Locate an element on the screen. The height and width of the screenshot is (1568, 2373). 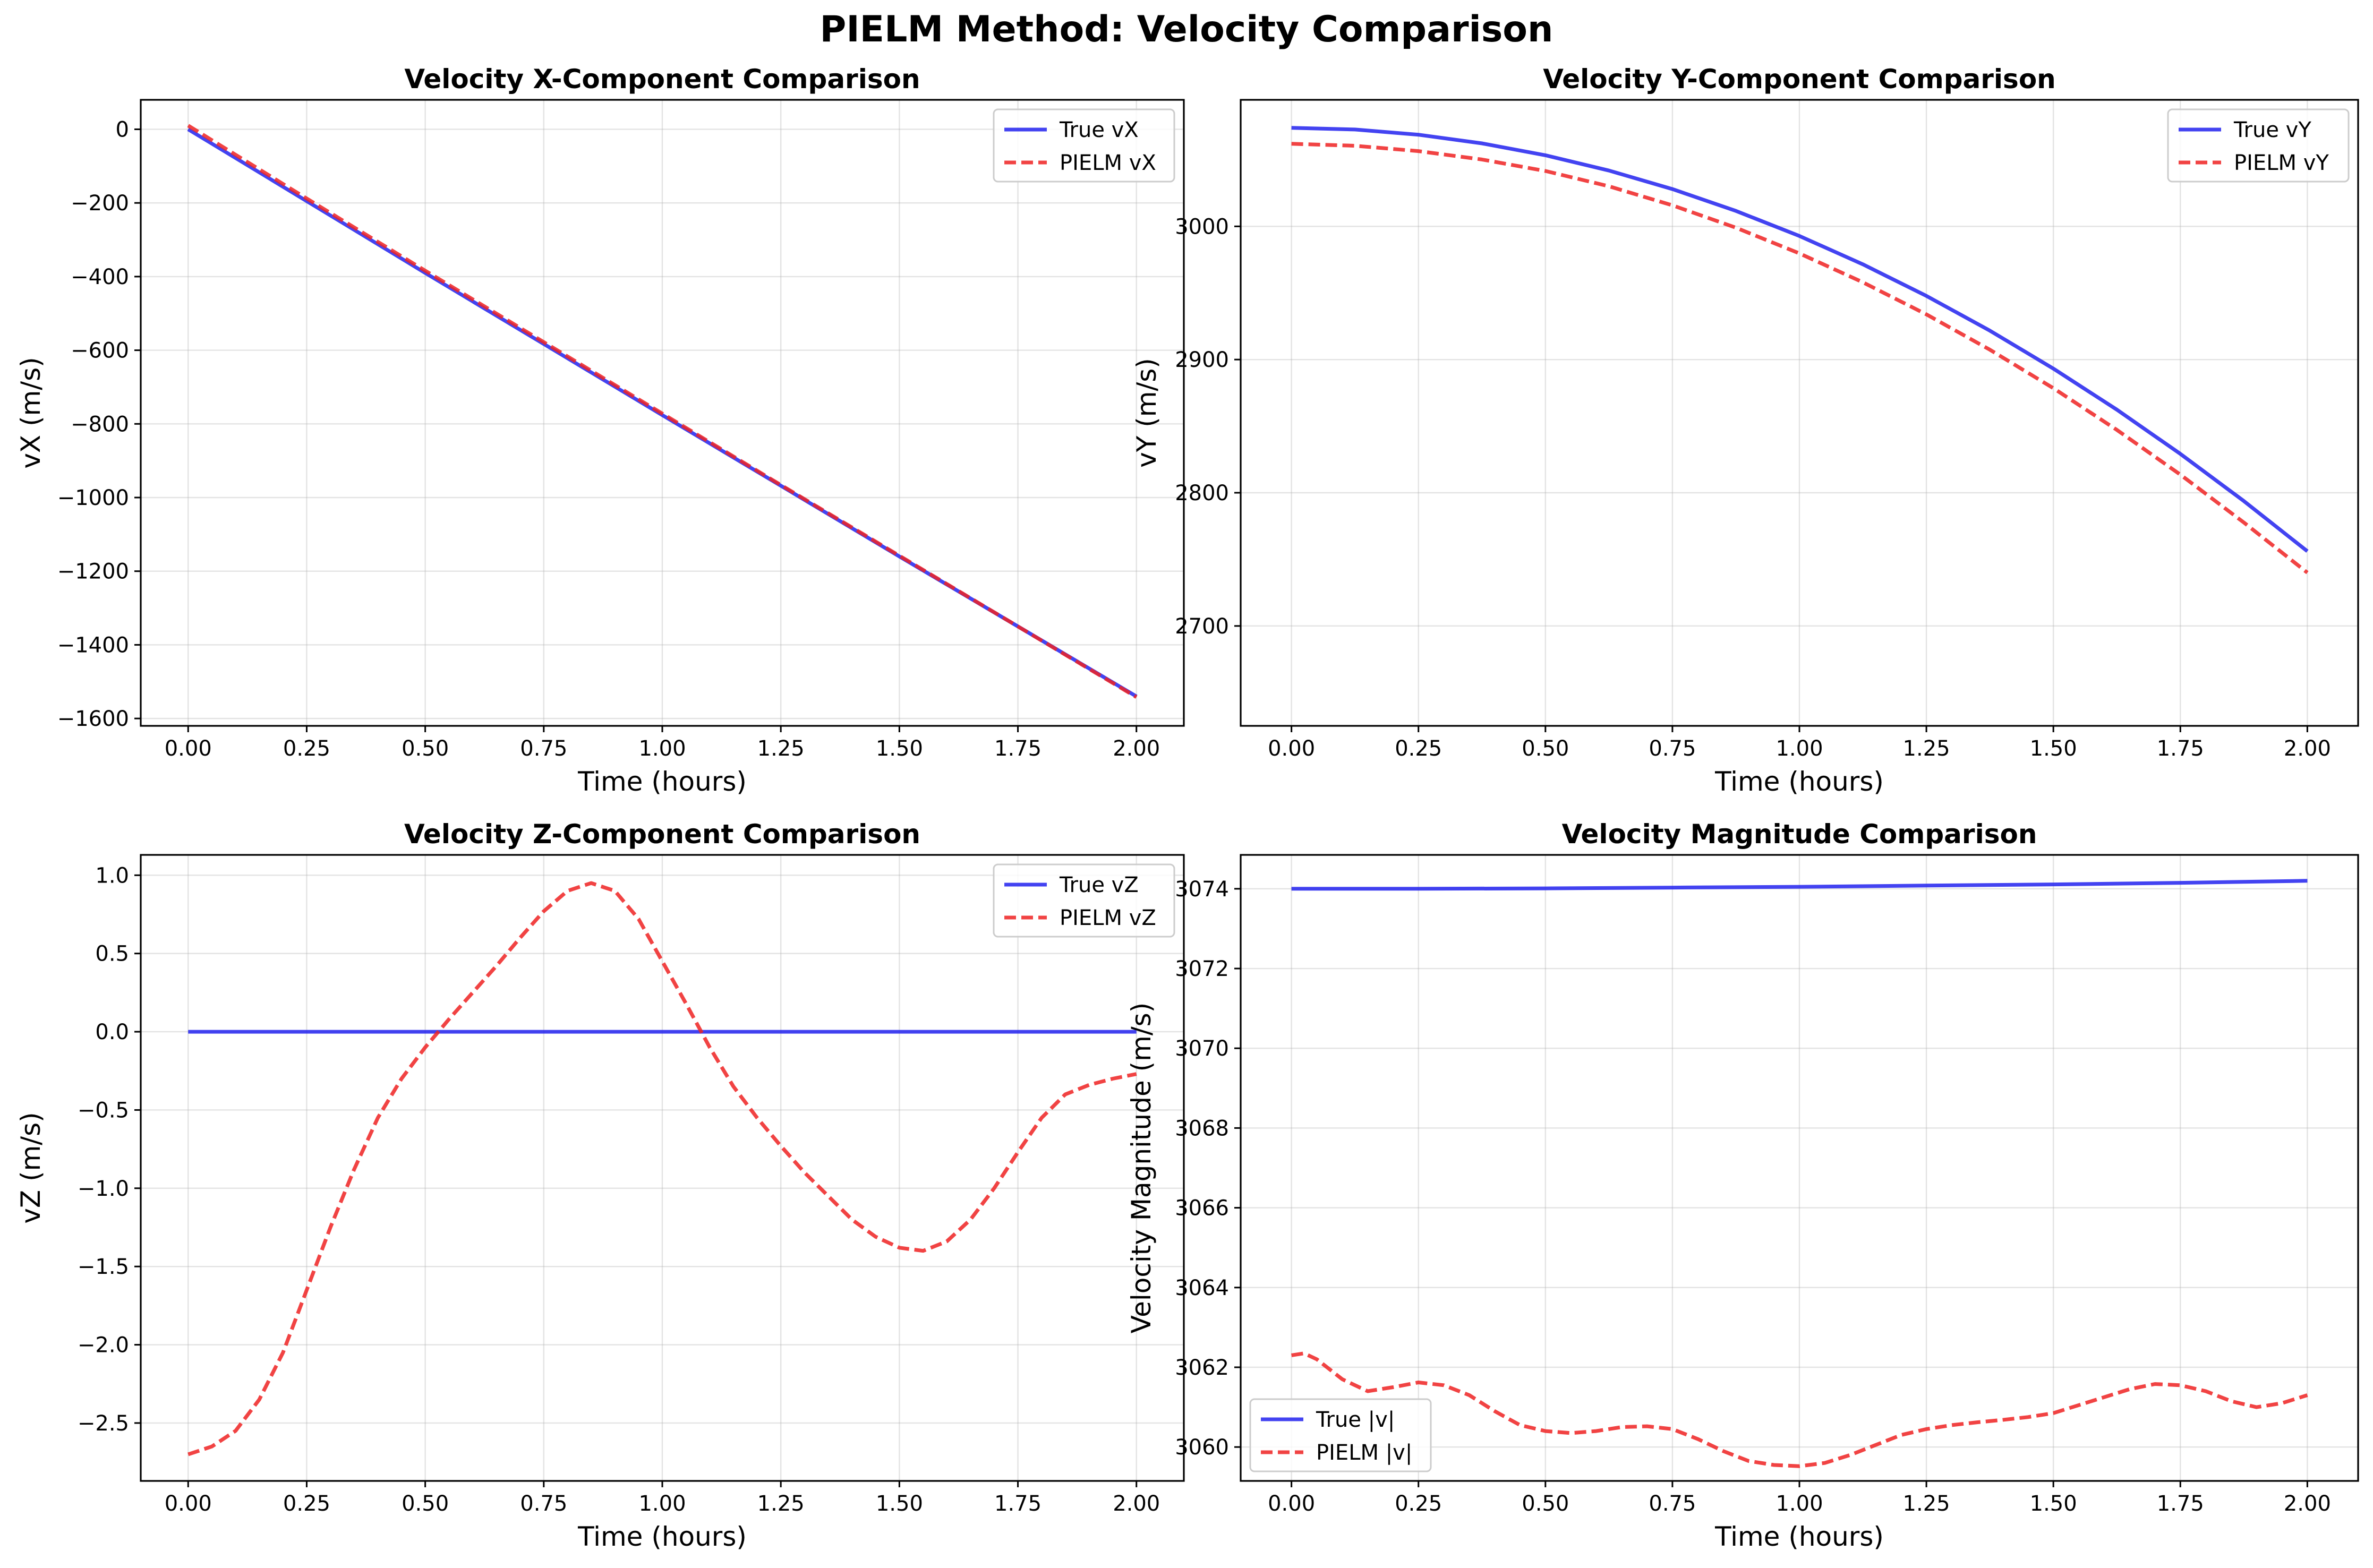
y-tick-label: 3070 is located at coordinates (1202, 1048).